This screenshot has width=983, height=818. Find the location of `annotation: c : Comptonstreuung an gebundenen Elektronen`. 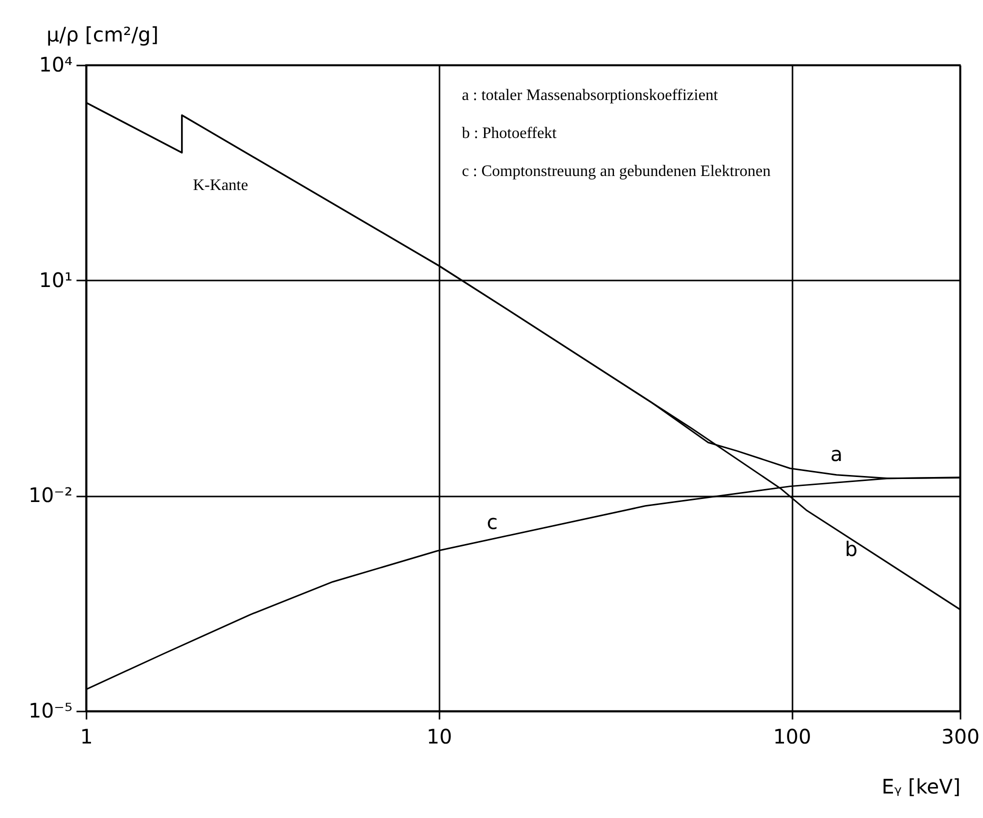

annotation: c : Comptonstreuung an gebundenen Elektronen is located at coordinates (616, 171).